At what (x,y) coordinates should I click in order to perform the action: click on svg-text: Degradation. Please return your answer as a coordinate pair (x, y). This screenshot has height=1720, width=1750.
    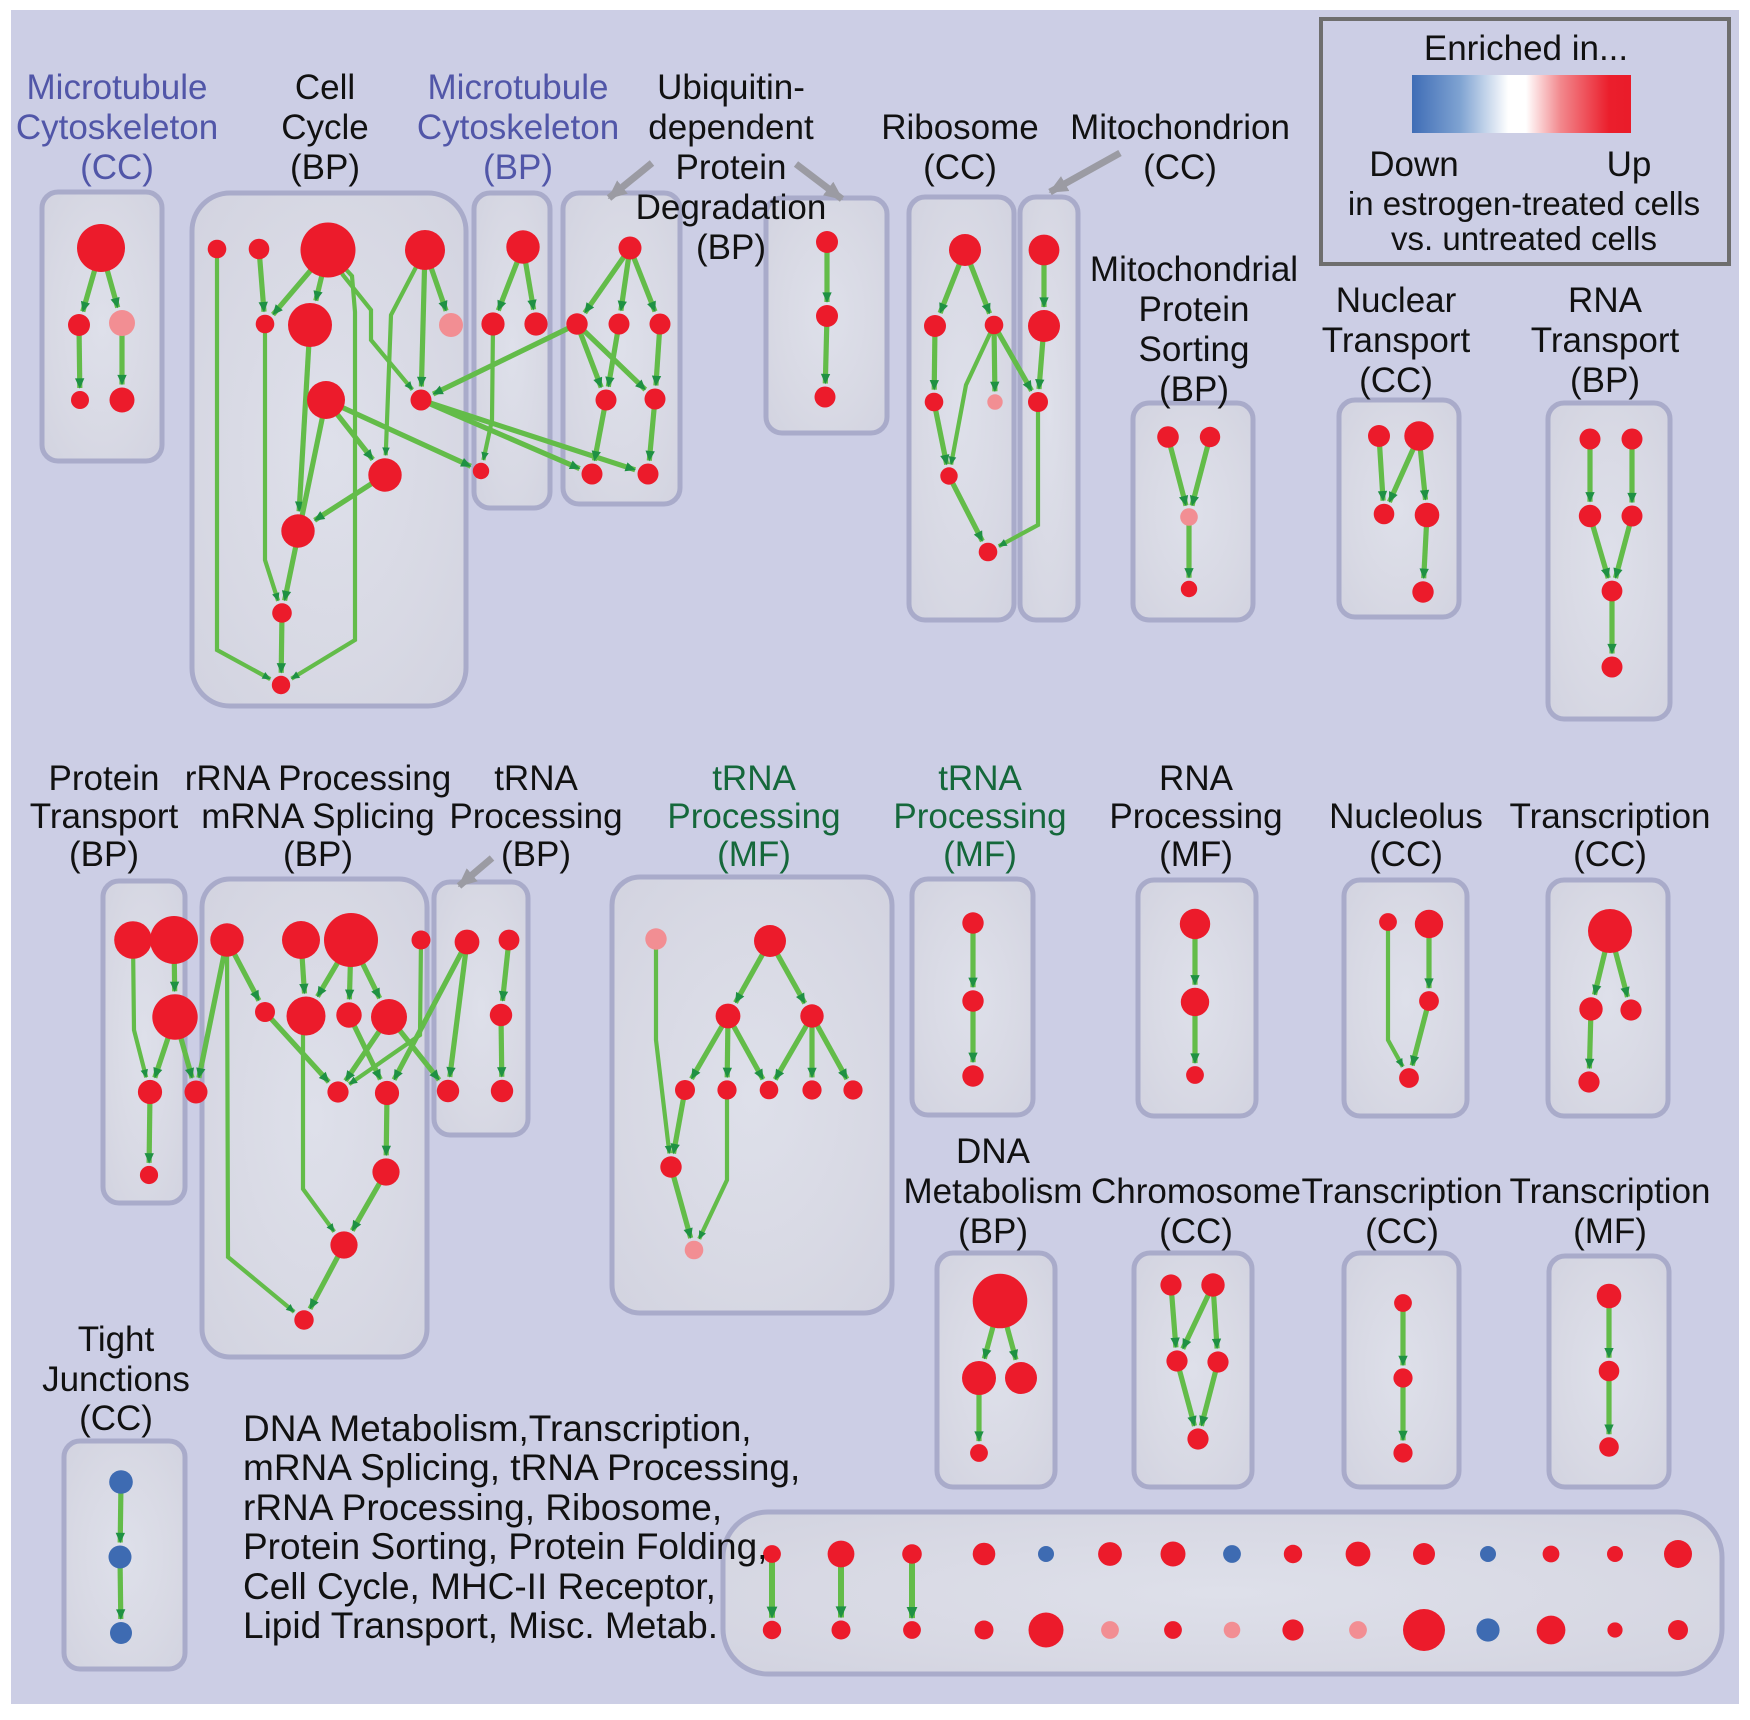
    Looking at the image, I should click on (731, 207).